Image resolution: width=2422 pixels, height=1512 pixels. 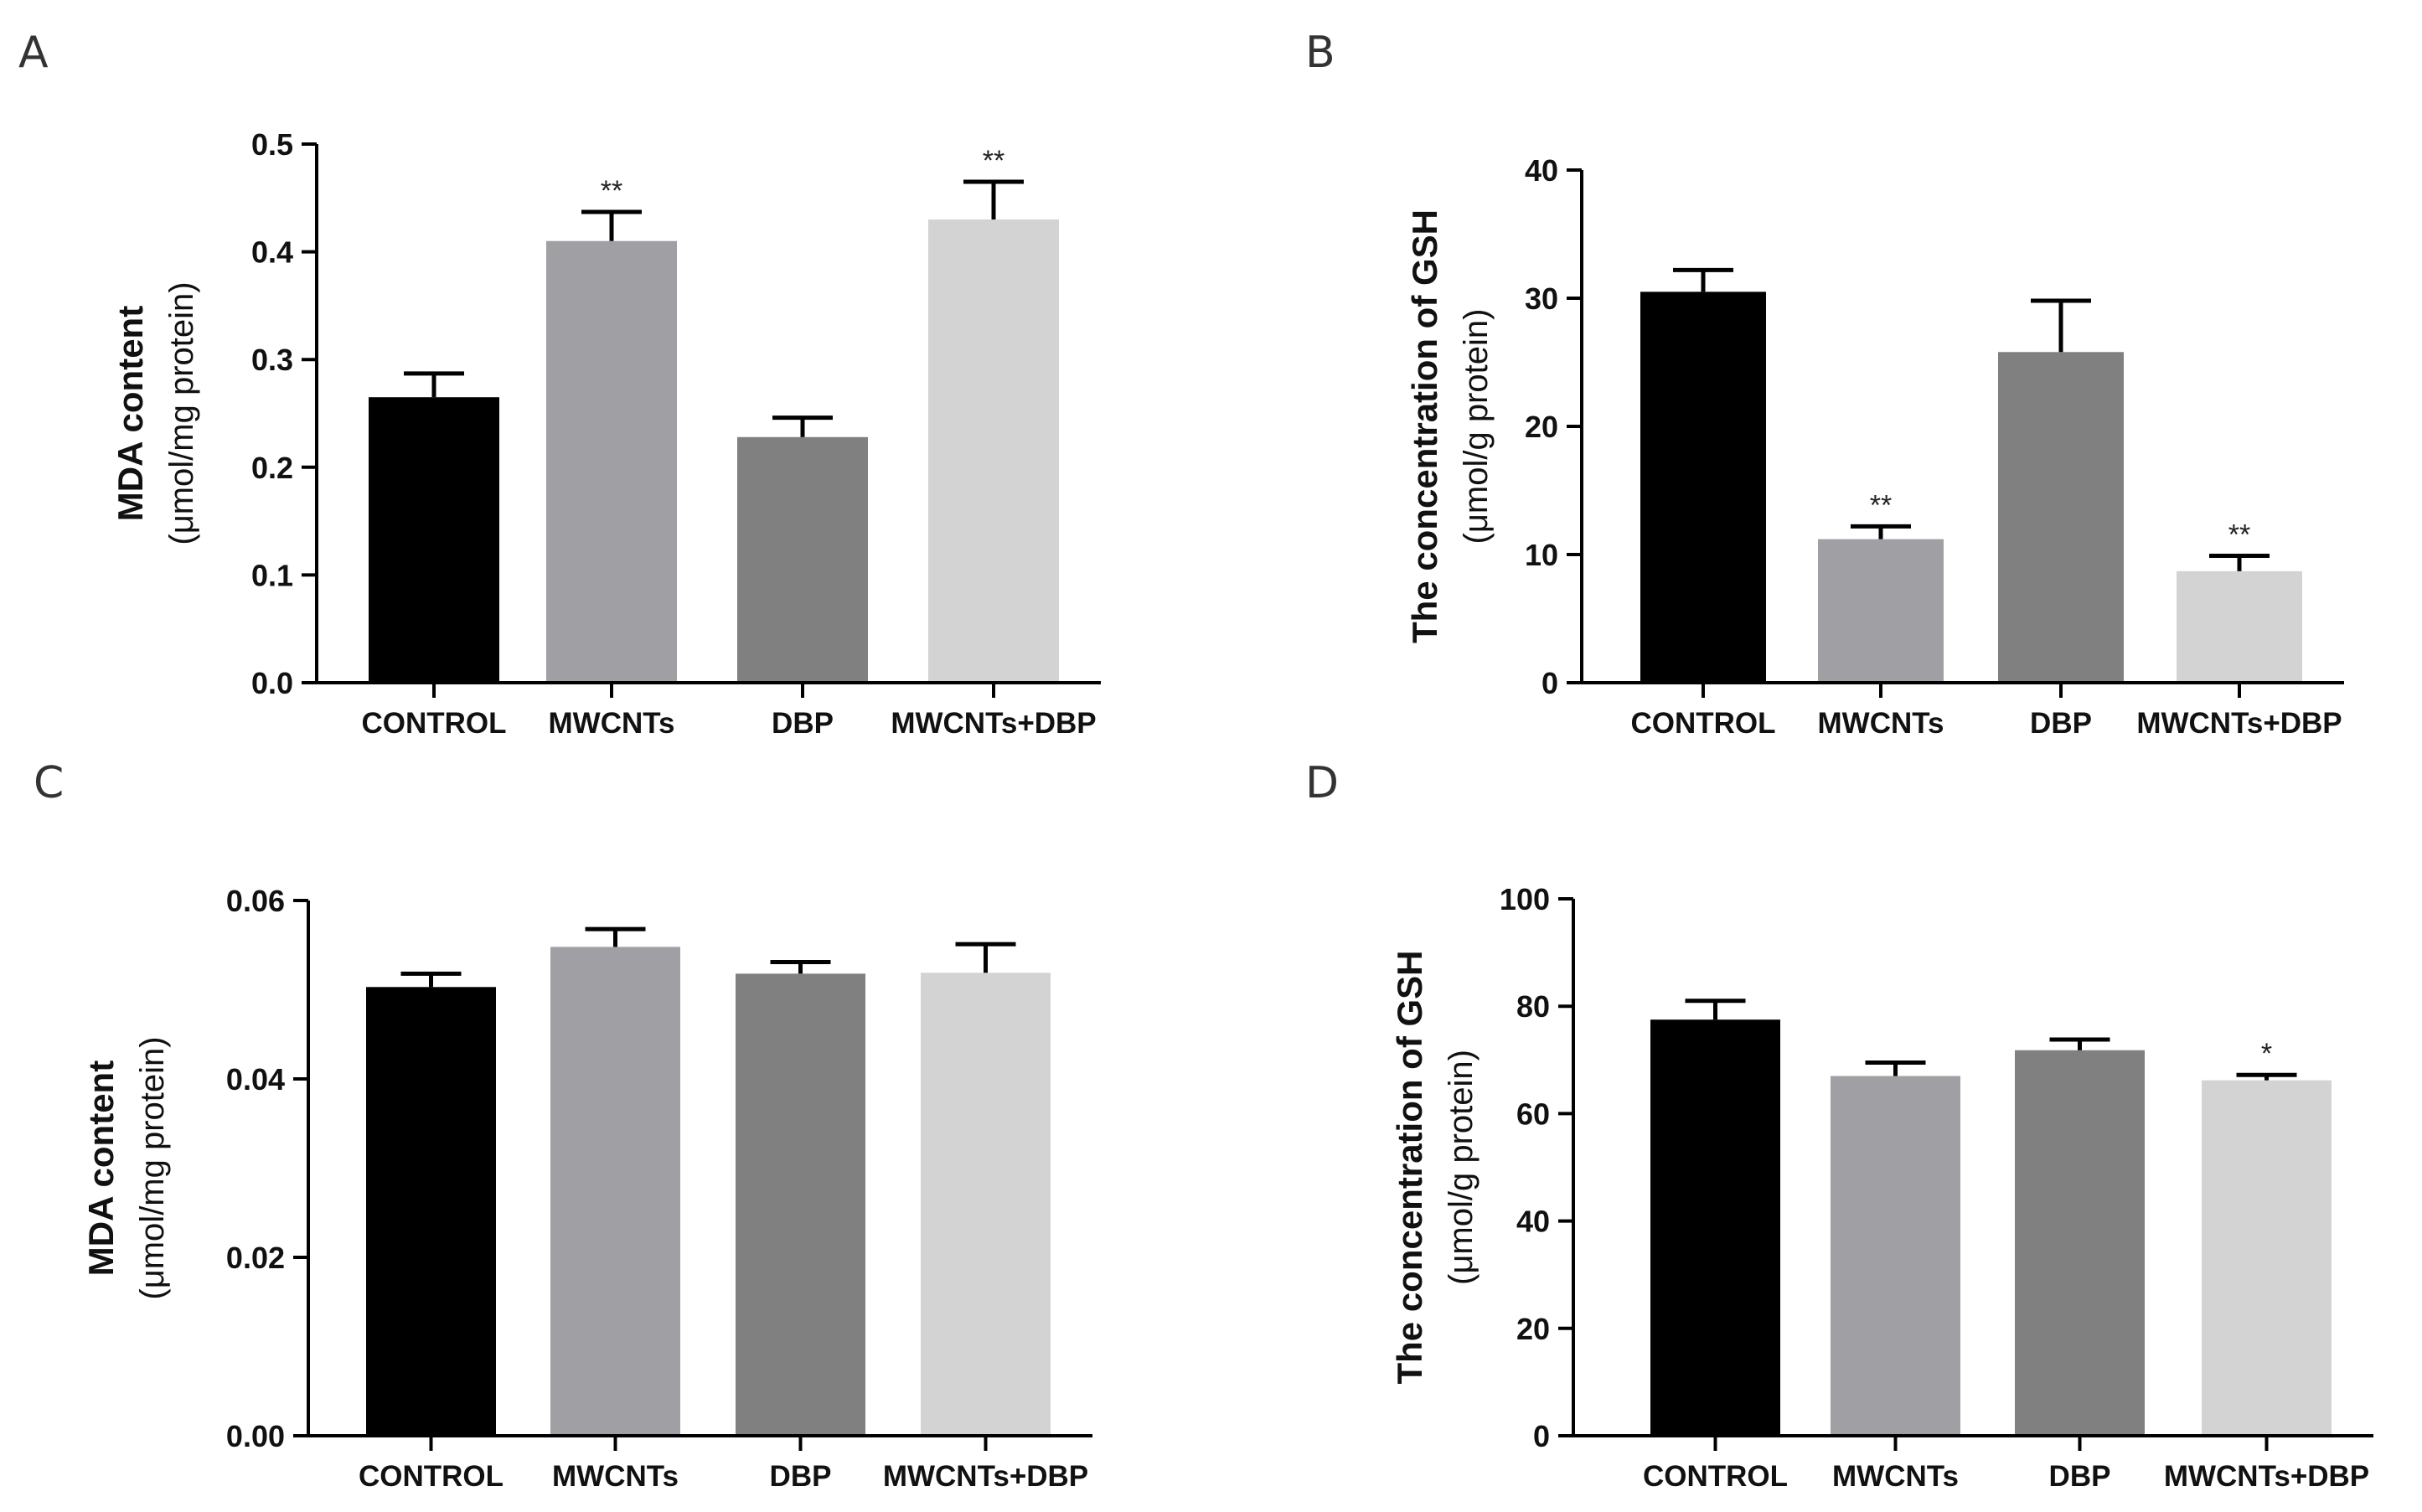 What do you see at coordinates (49, 783) in the screenshot?
I see `panel-letter: C` at bounding box center [49, 783].